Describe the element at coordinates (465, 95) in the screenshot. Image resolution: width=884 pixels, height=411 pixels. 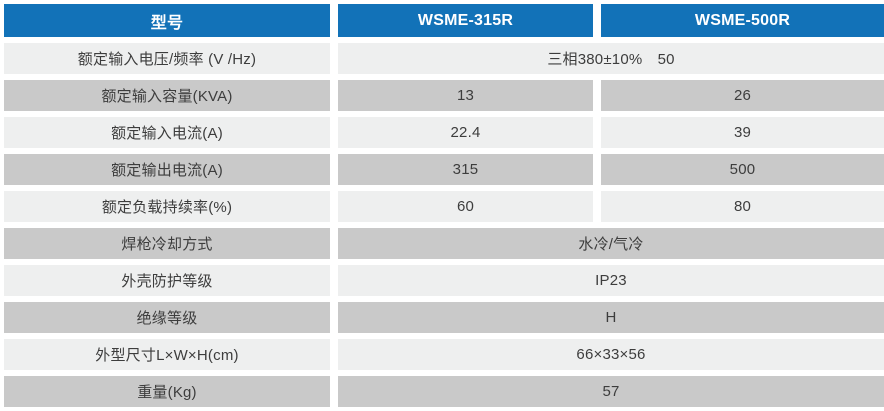
I see `row-value-wsme-315r: 13` at that location.